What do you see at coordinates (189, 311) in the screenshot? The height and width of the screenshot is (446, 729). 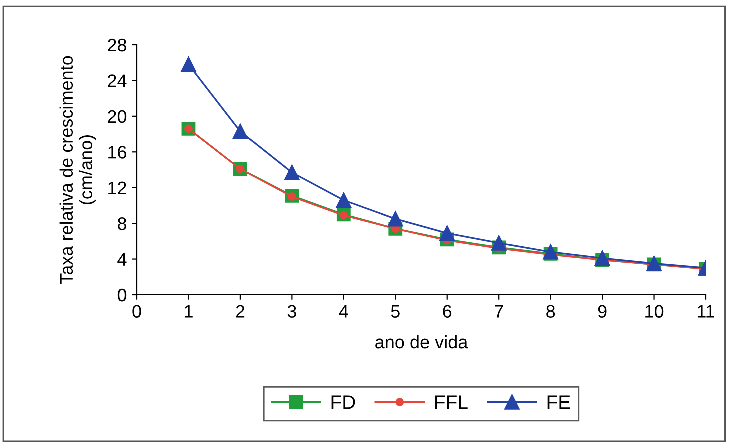 I see `x-tick-label: 1` at bounding box center [189, 311].